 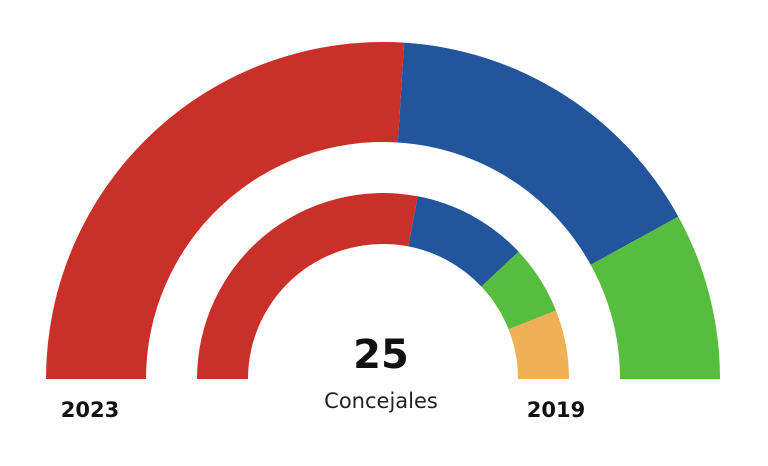 What do you see at coordinates (381, 401) in the screenshot?
I see `total-label: Concejales` at bounding box center [381, 401].